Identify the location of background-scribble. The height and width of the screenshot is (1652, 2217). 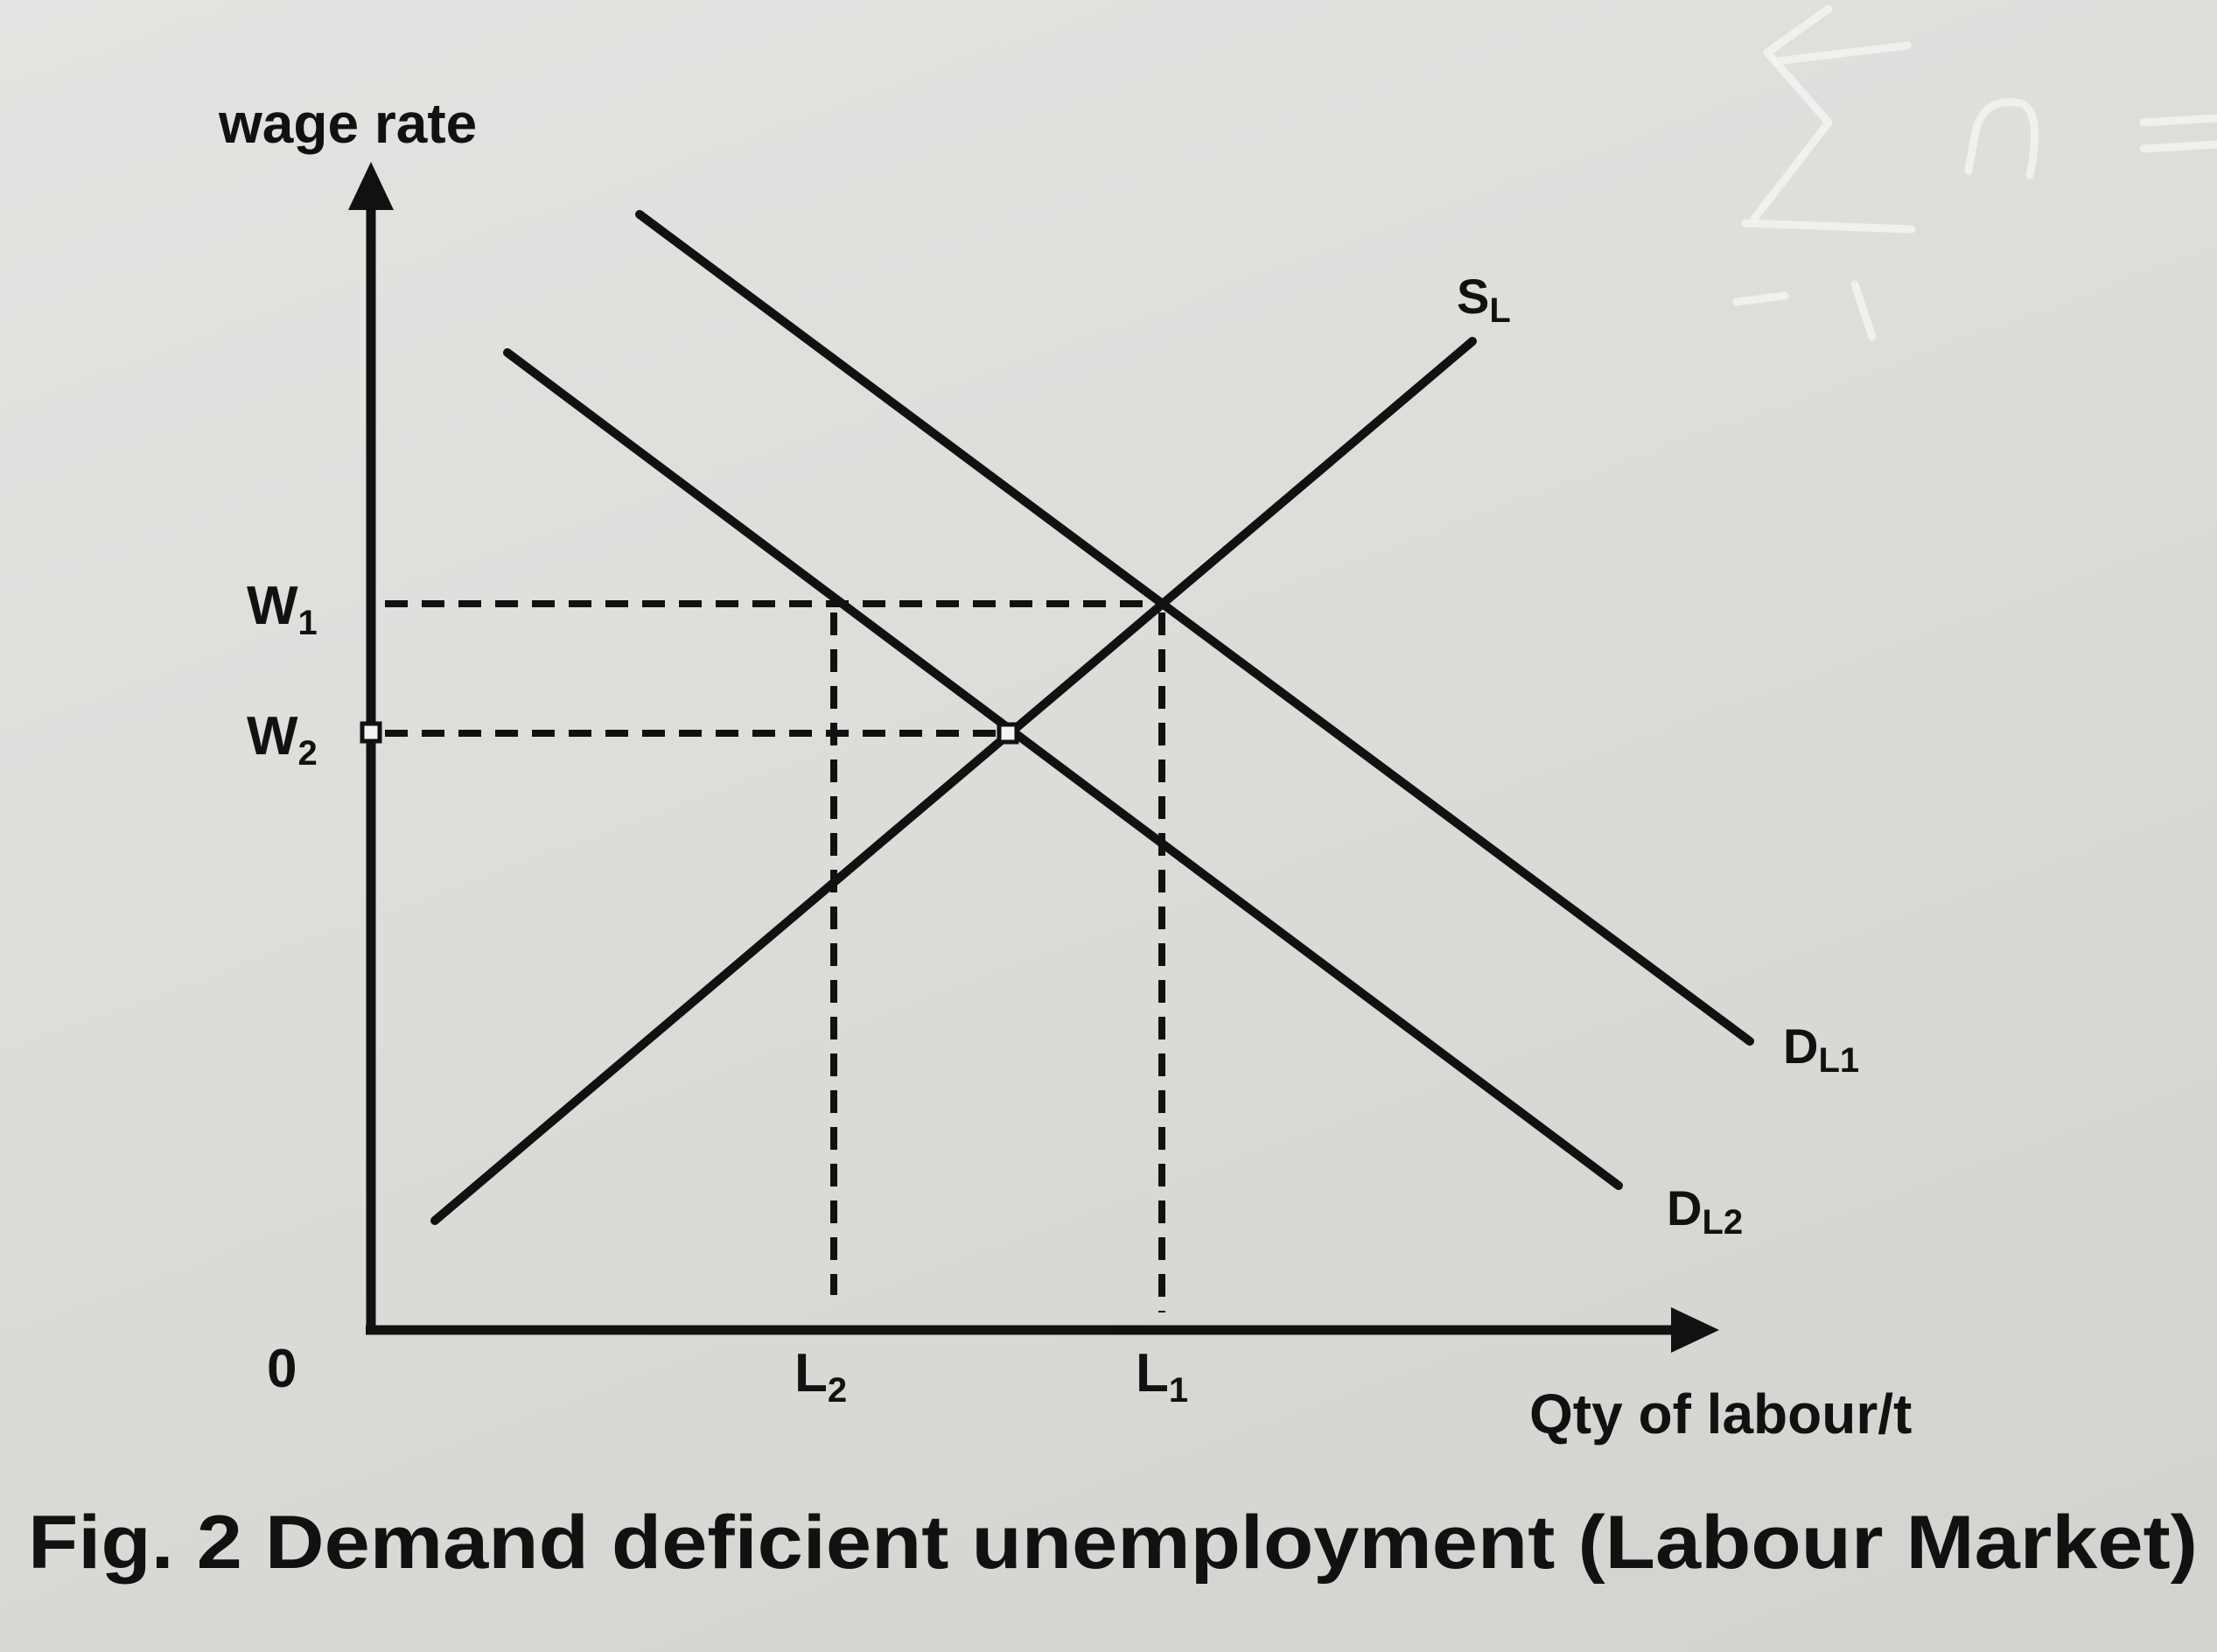
(1974, 172).